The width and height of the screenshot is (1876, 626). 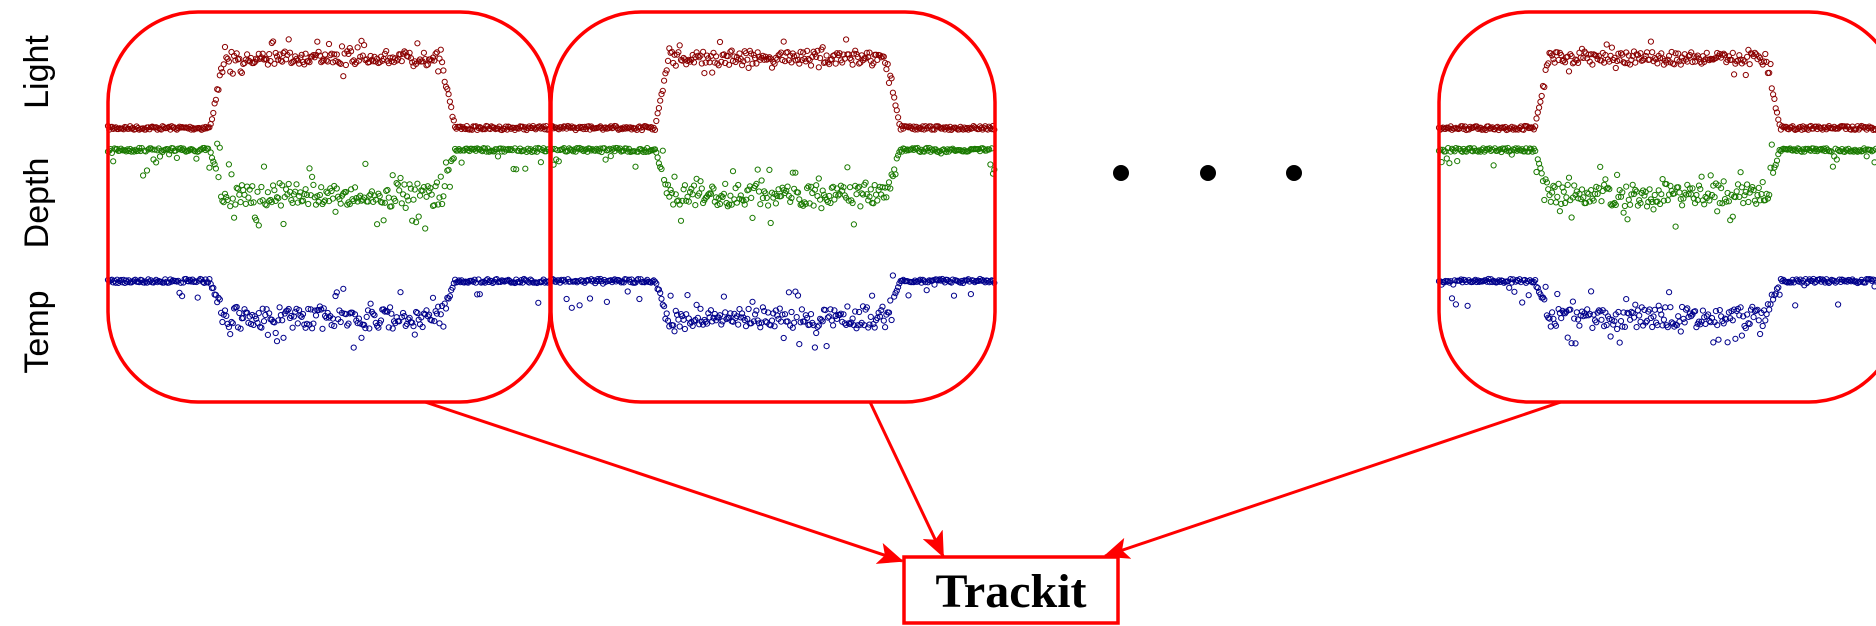 I want to click on output-box, so click(x=1011, y=590).